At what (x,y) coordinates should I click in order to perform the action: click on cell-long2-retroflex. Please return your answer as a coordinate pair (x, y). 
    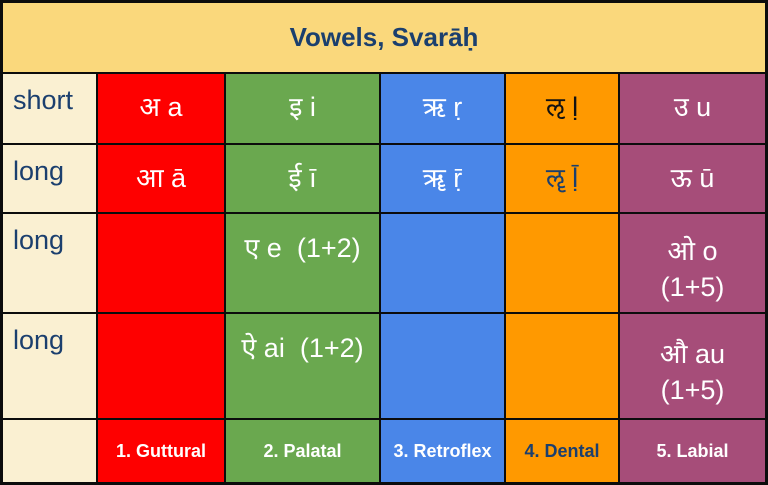
    Looking at the image, I should click on (442, 263).